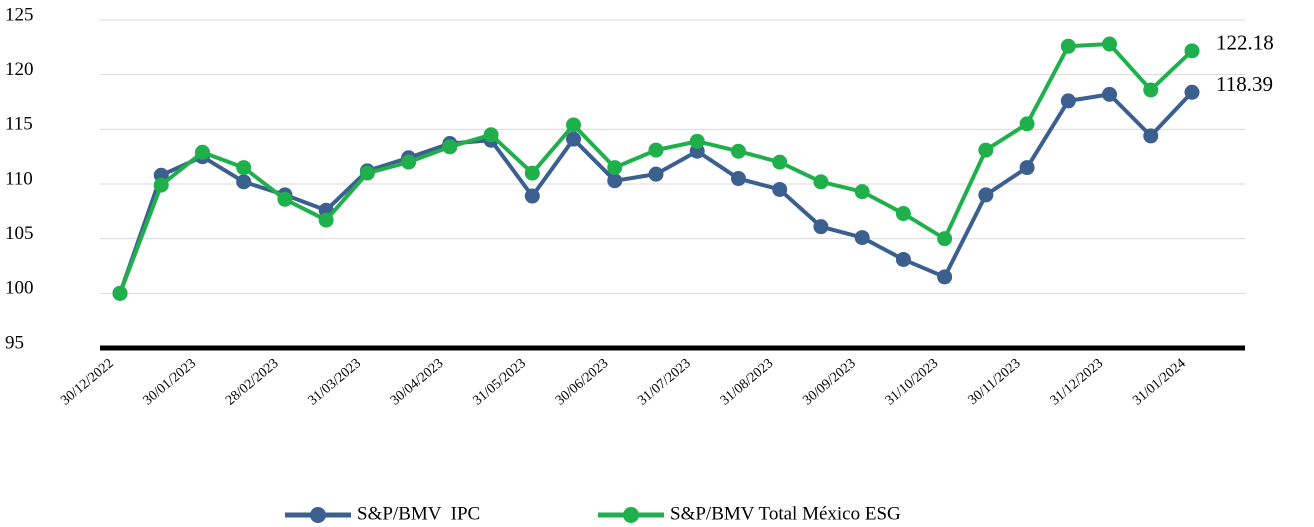 The height and width of the screenshot is (527, 1314). What do you see at coordinates (1244, 84) in the screenshot?
I see `data-label: 118.39` at bounding box center [1244, 84].